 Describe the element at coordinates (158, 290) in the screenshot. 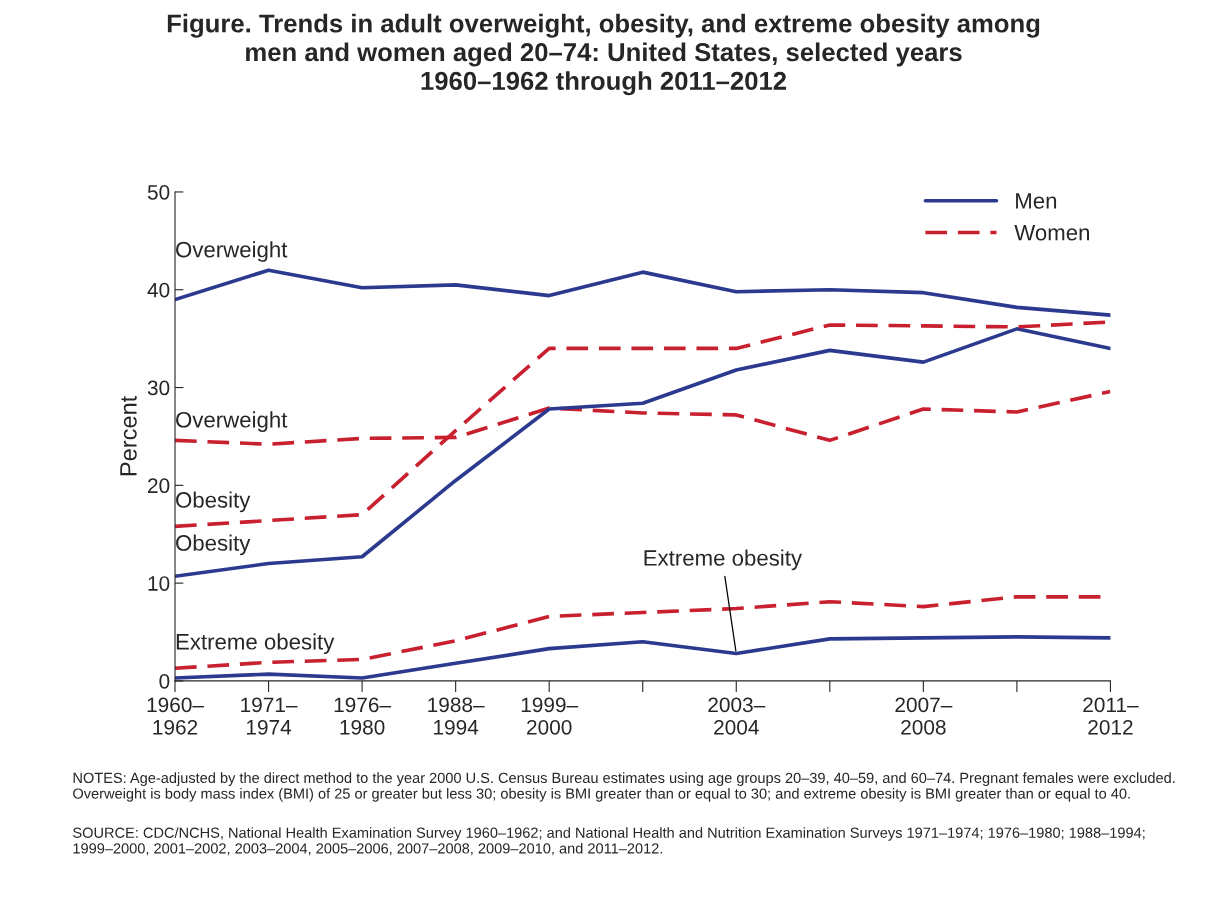

I see `y-tick-label: 40` at that location.